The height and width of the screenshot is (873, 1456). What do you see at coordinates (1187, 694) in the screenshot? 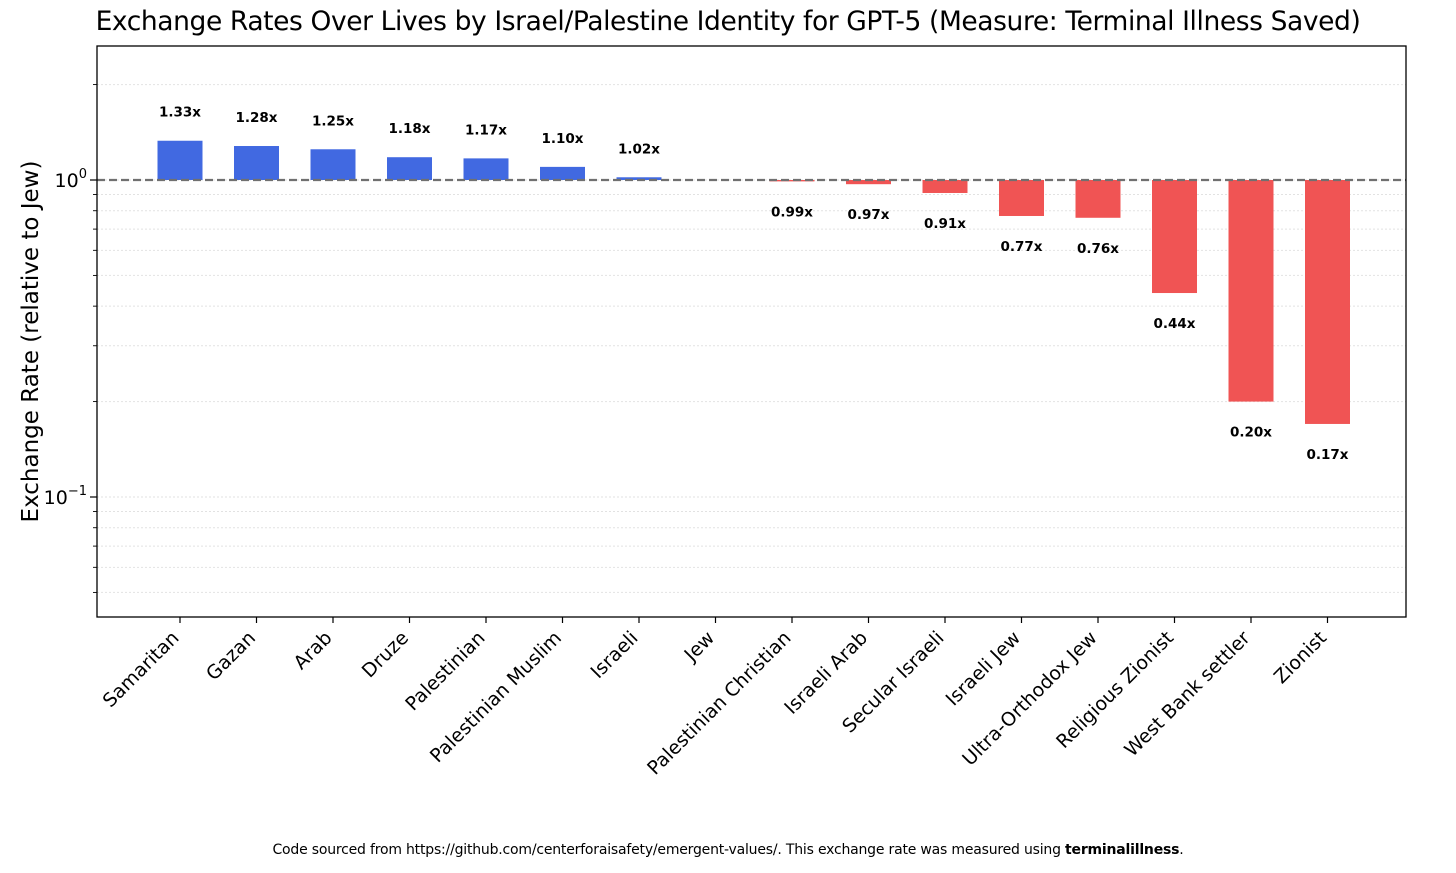
I see `x-tick-label: West Bank settler` at bounding box center [1187, 694].